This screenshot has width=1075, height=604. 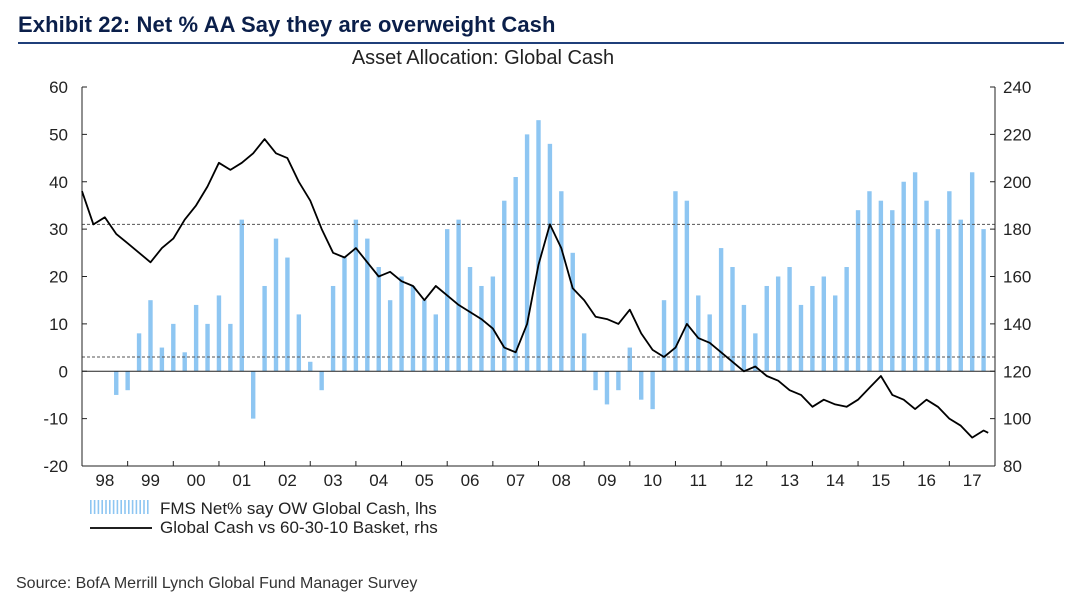 What do you see at coordinates (58, 182) in the screenshot?
I see `left-tick-label: 40` at bounding box center [58, 182].